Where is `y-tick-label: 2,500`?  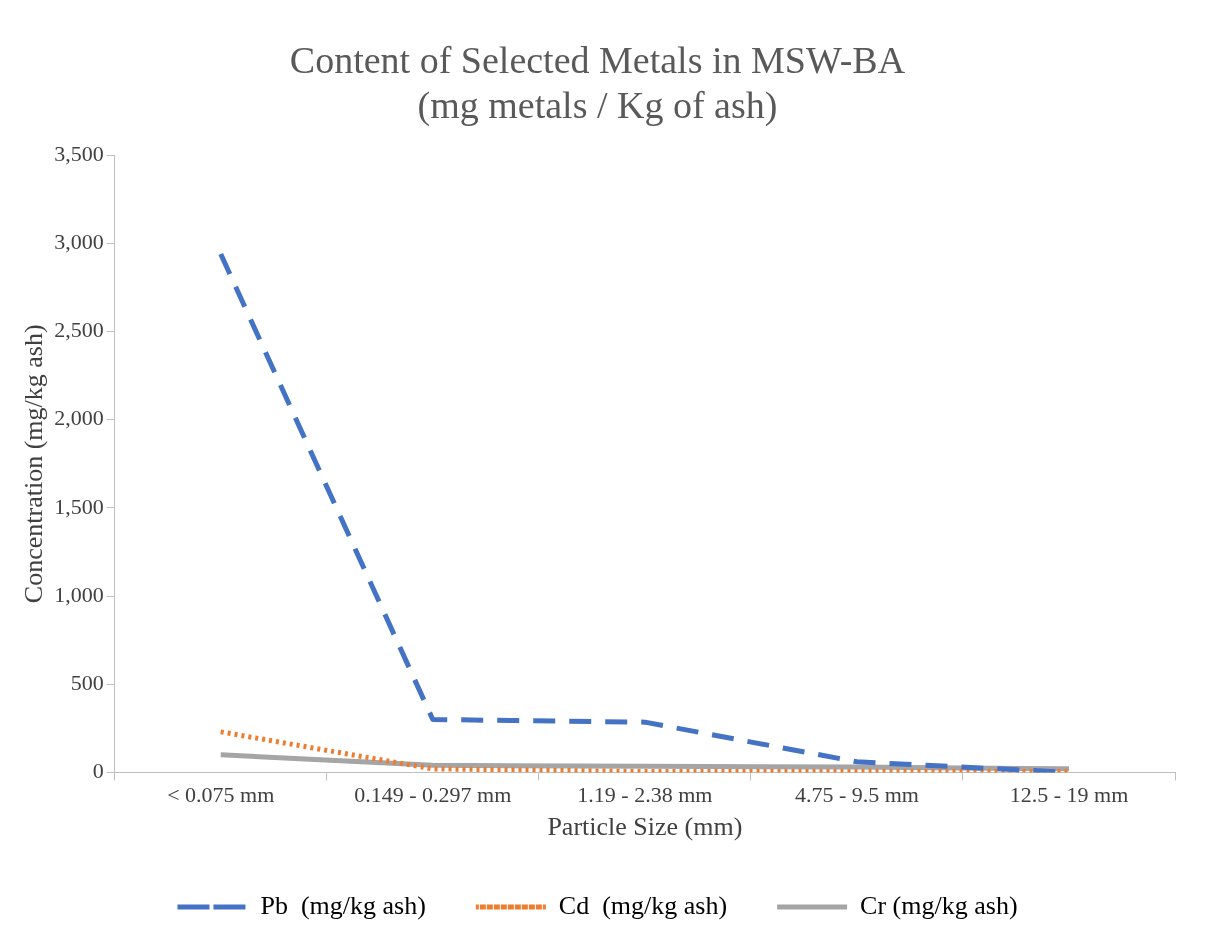
y-tick-label: 2,500 is located at coordinates (79, 330).